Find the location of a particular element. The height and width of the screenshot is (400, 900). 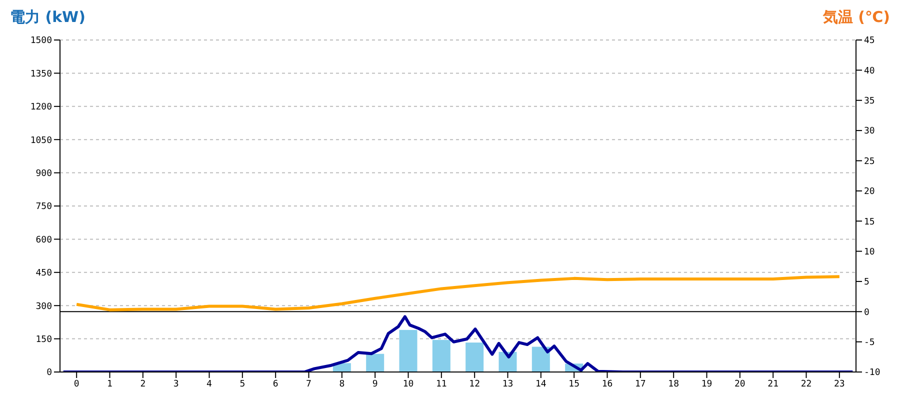

x-tick-label: 21 is located at coordinates (773, 384).